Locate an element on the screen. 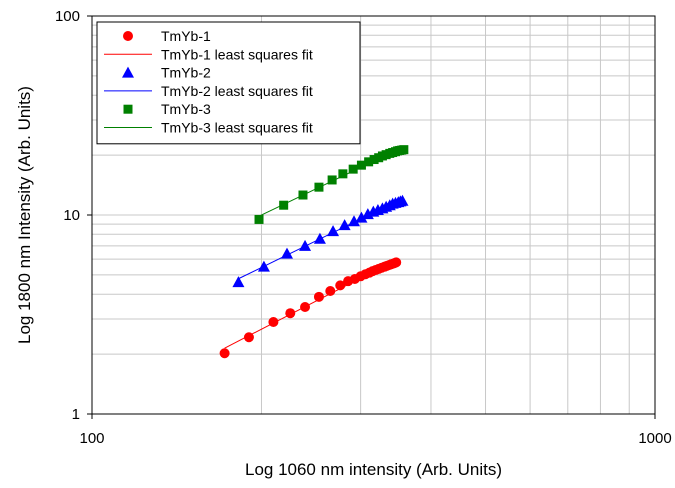  x-tick-label: 1000 is located at coordinates (654, 438).